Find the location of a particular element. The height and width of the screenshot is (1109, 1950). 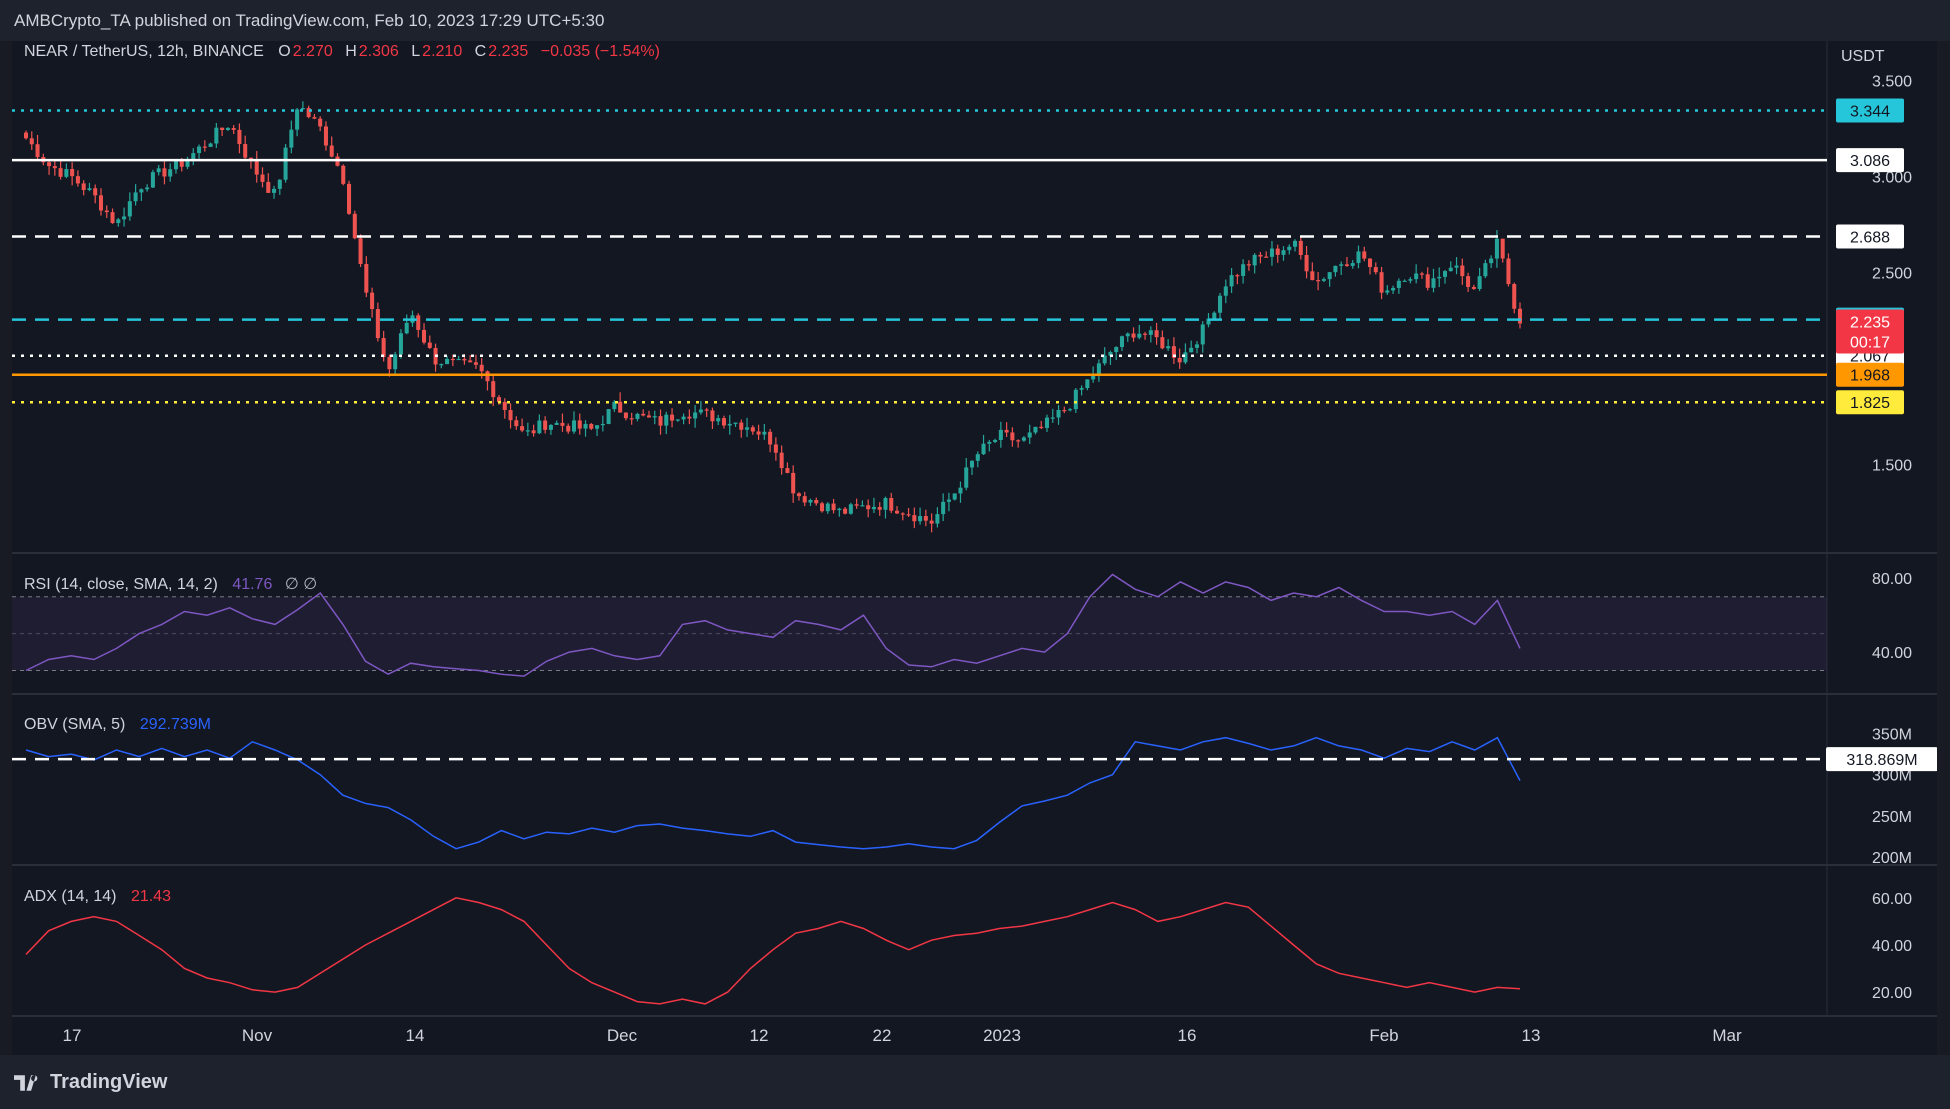

rsi-axis-tick-0: 80.00 is located at coordinates (1892, 579).